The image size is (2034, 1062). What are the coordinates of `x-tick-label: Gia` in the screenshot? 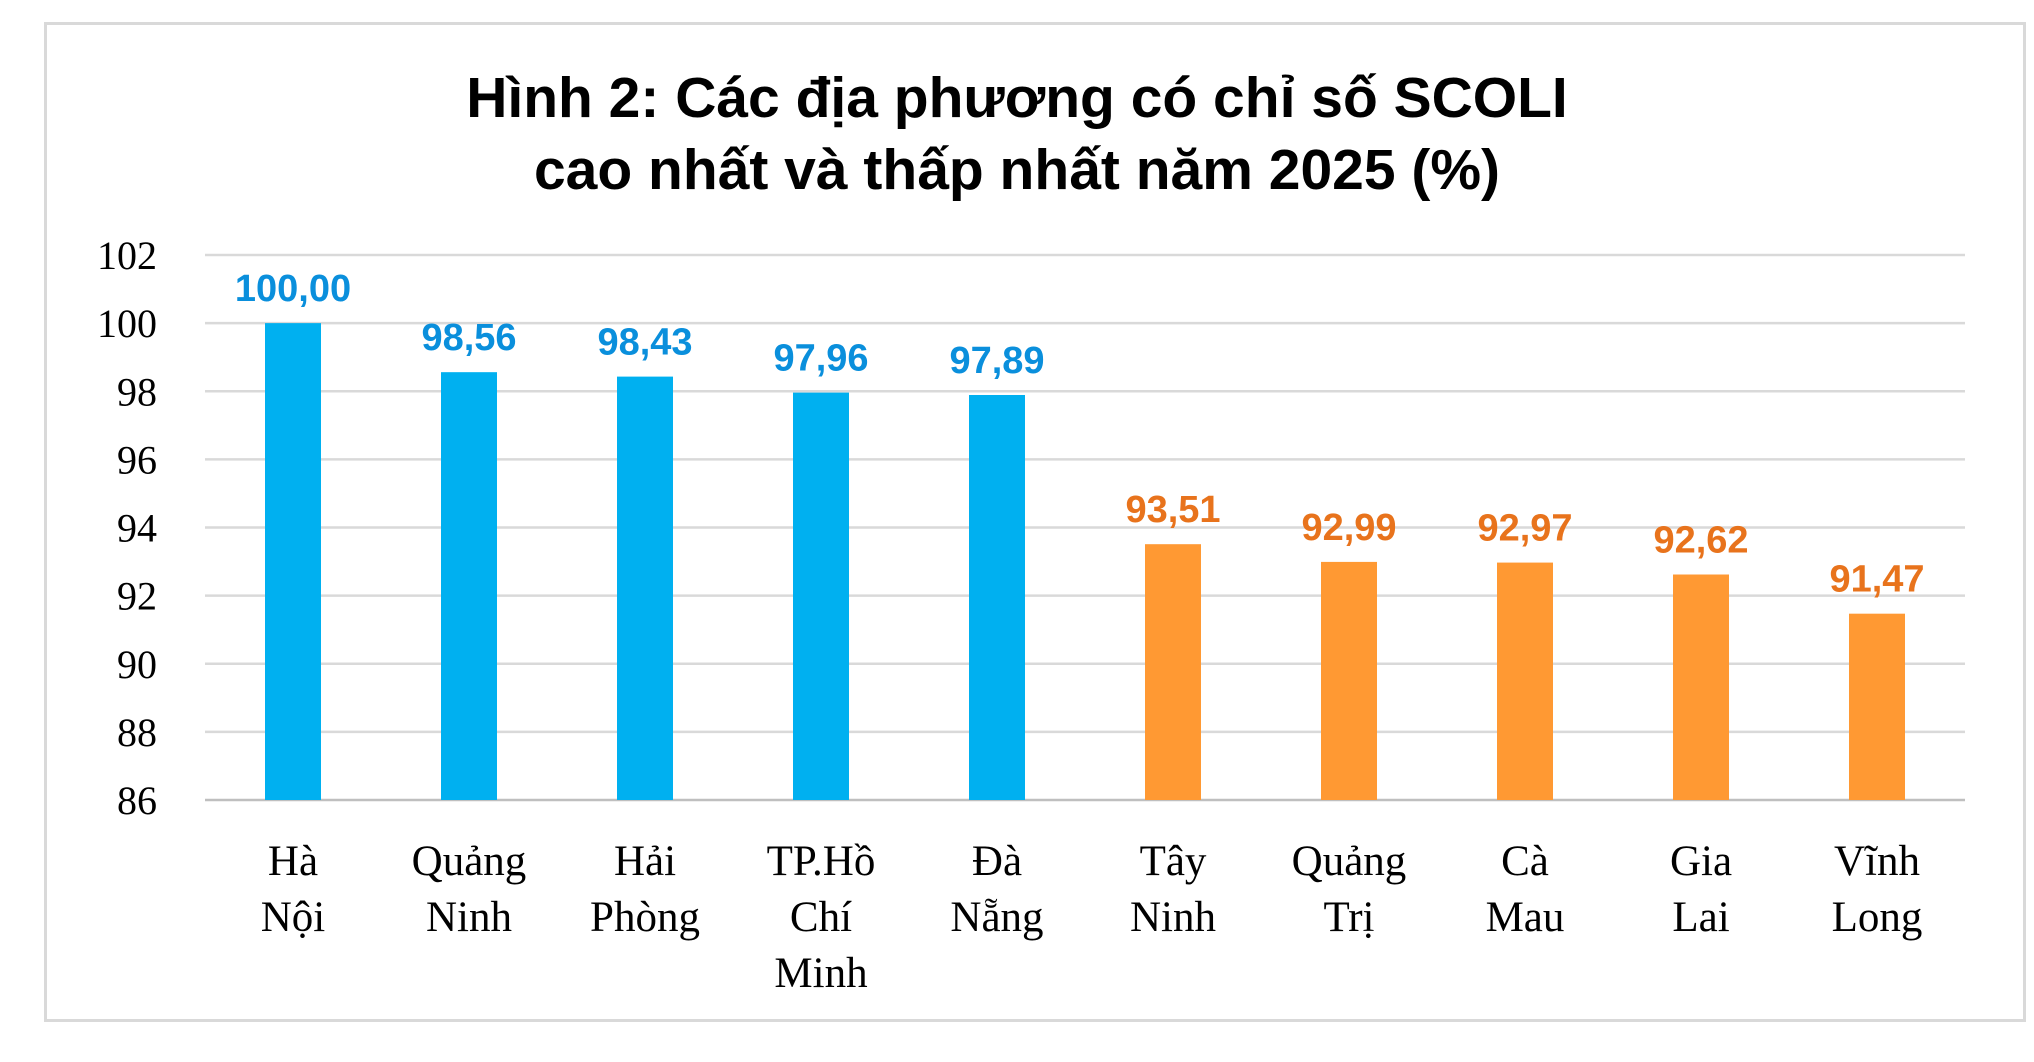 It's located at (1701, 861).